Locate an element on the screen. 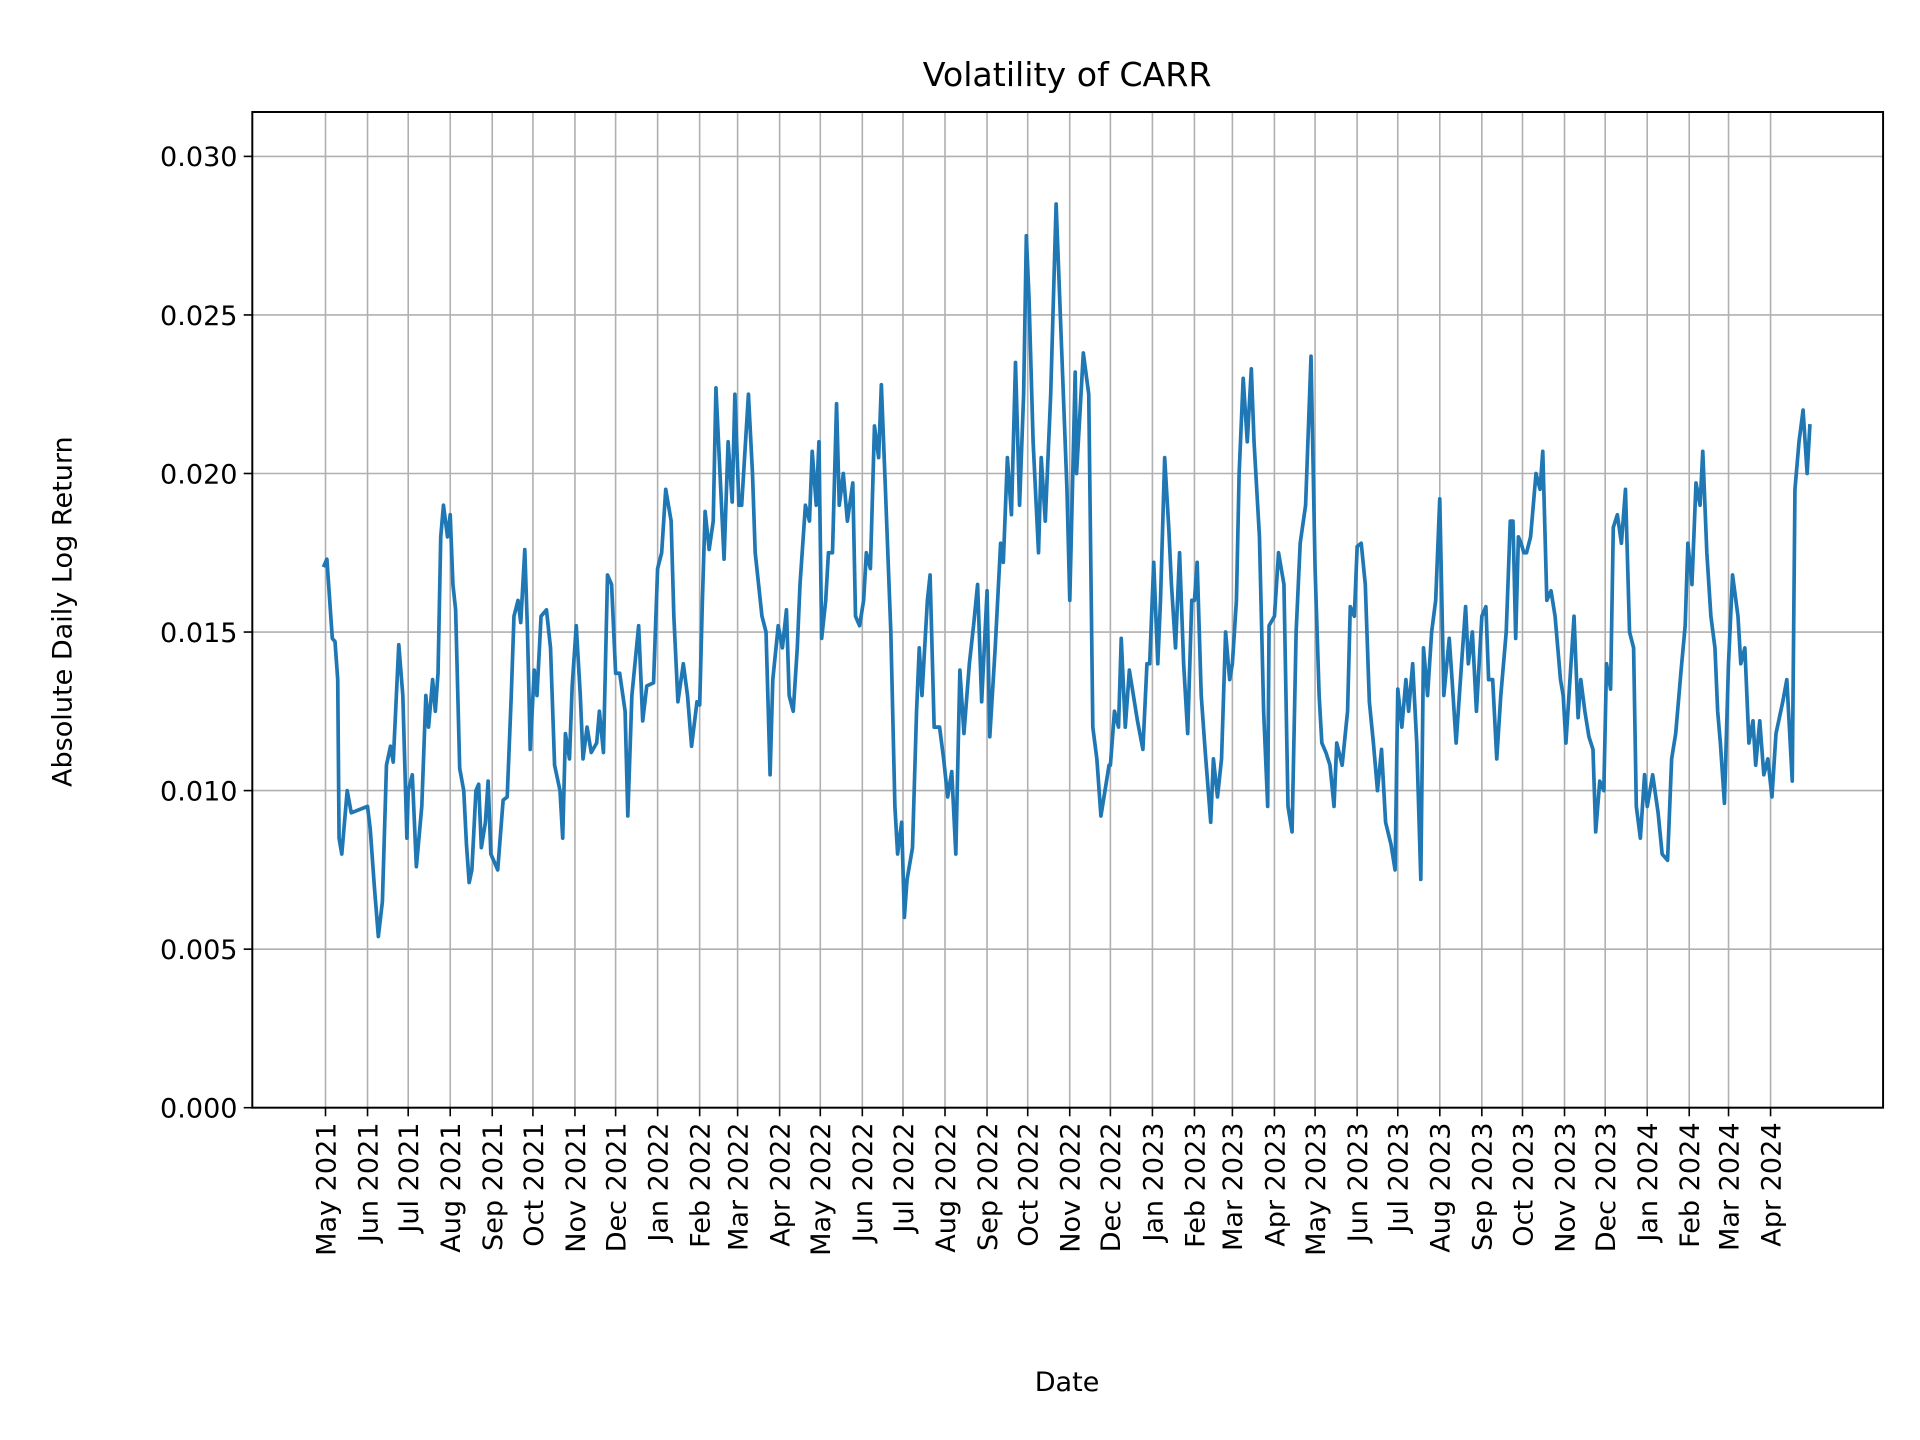  x-tick-label: Jan 2023 is located at coordinates (1153, 1182).